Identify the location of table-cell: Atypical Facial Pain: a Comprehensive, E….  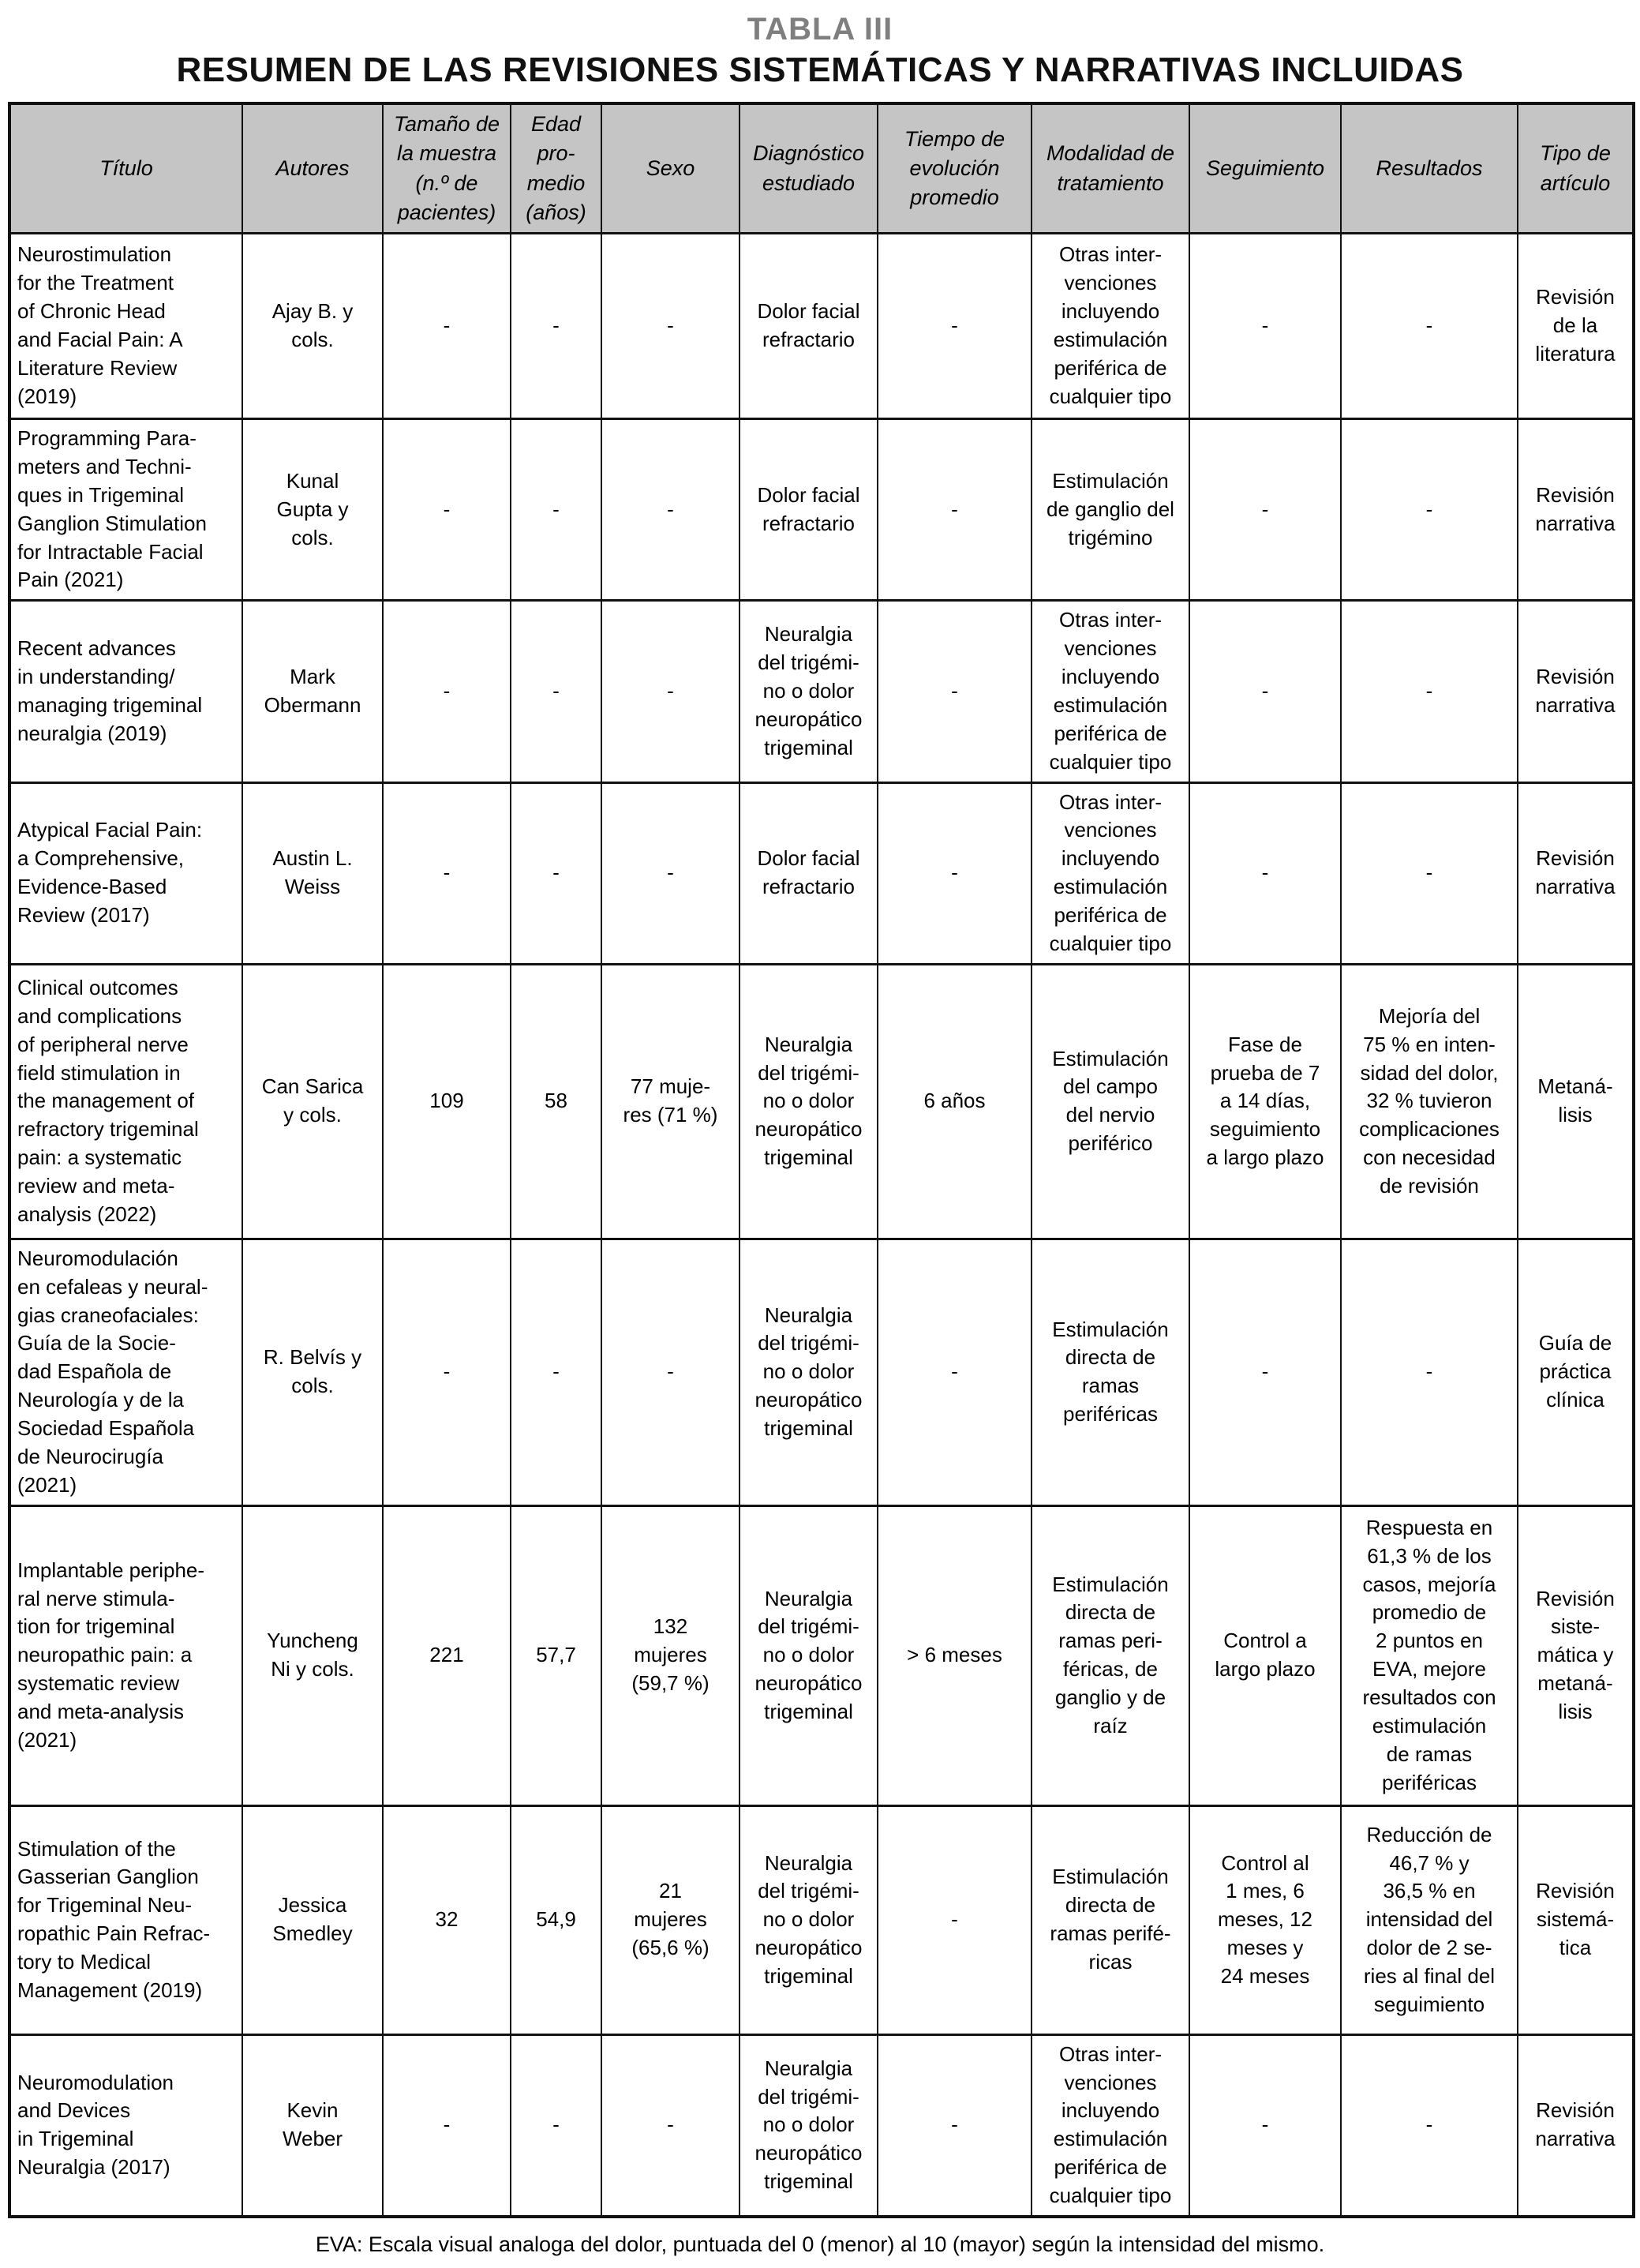
(126, 873).